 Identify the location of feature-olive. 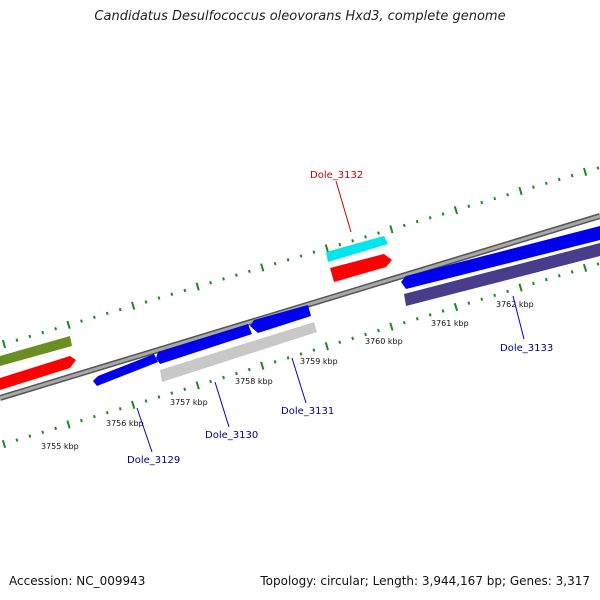
(36, 351).